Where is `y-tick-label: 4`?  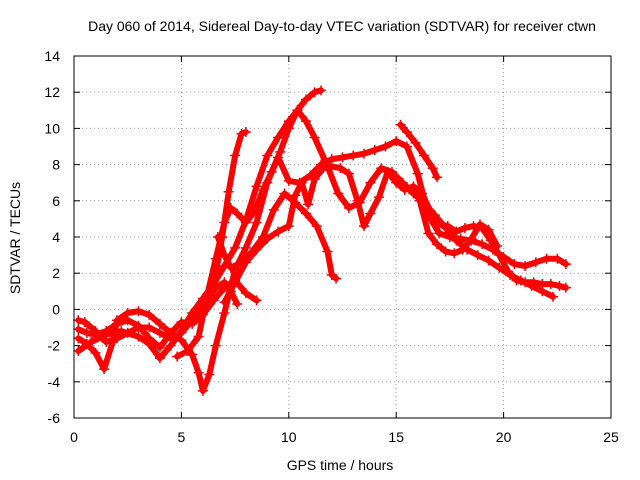 y-tick-label: 4 is located at coordinates (56, 237).